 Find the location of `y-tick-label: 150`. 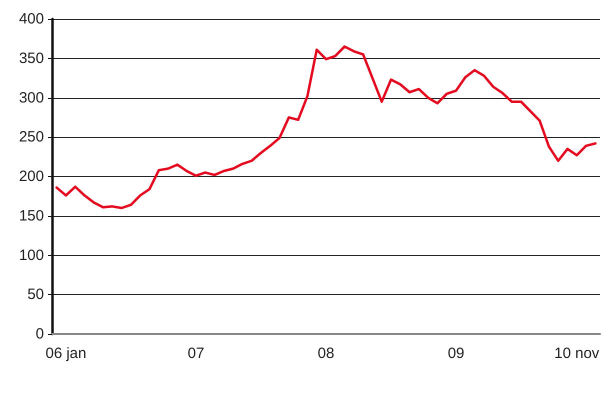

y-tick-label: 150 is located at coordinates (31, 215).